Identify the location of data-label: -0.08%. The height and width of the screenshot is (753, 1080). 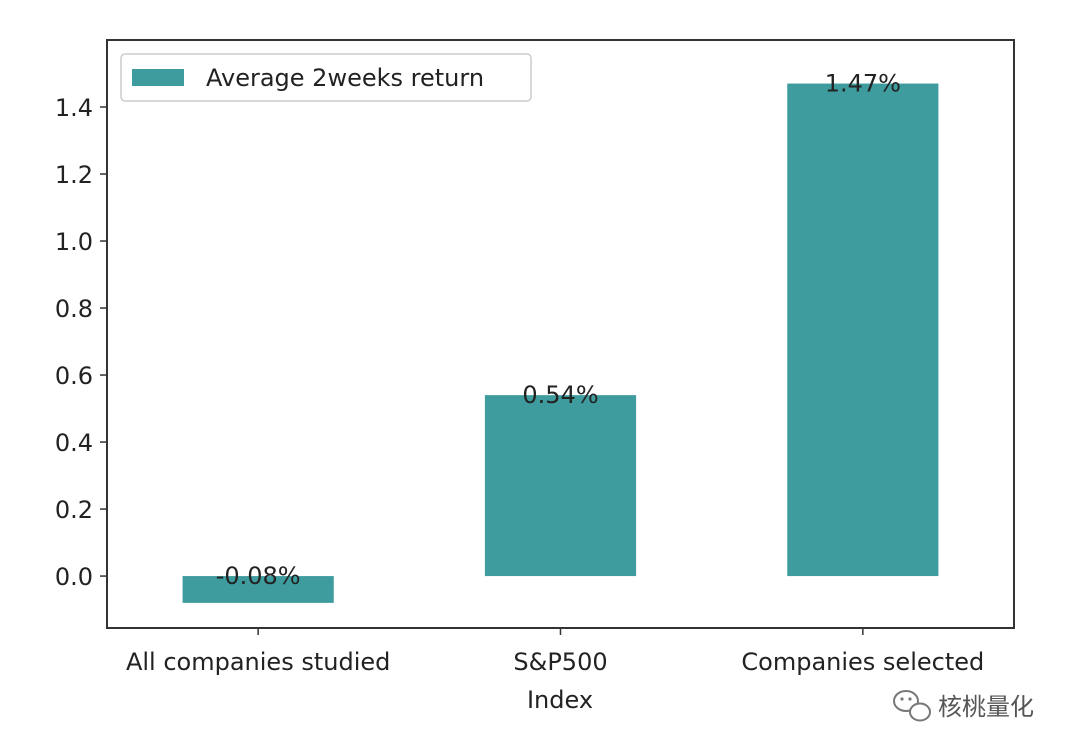
(258, 576).